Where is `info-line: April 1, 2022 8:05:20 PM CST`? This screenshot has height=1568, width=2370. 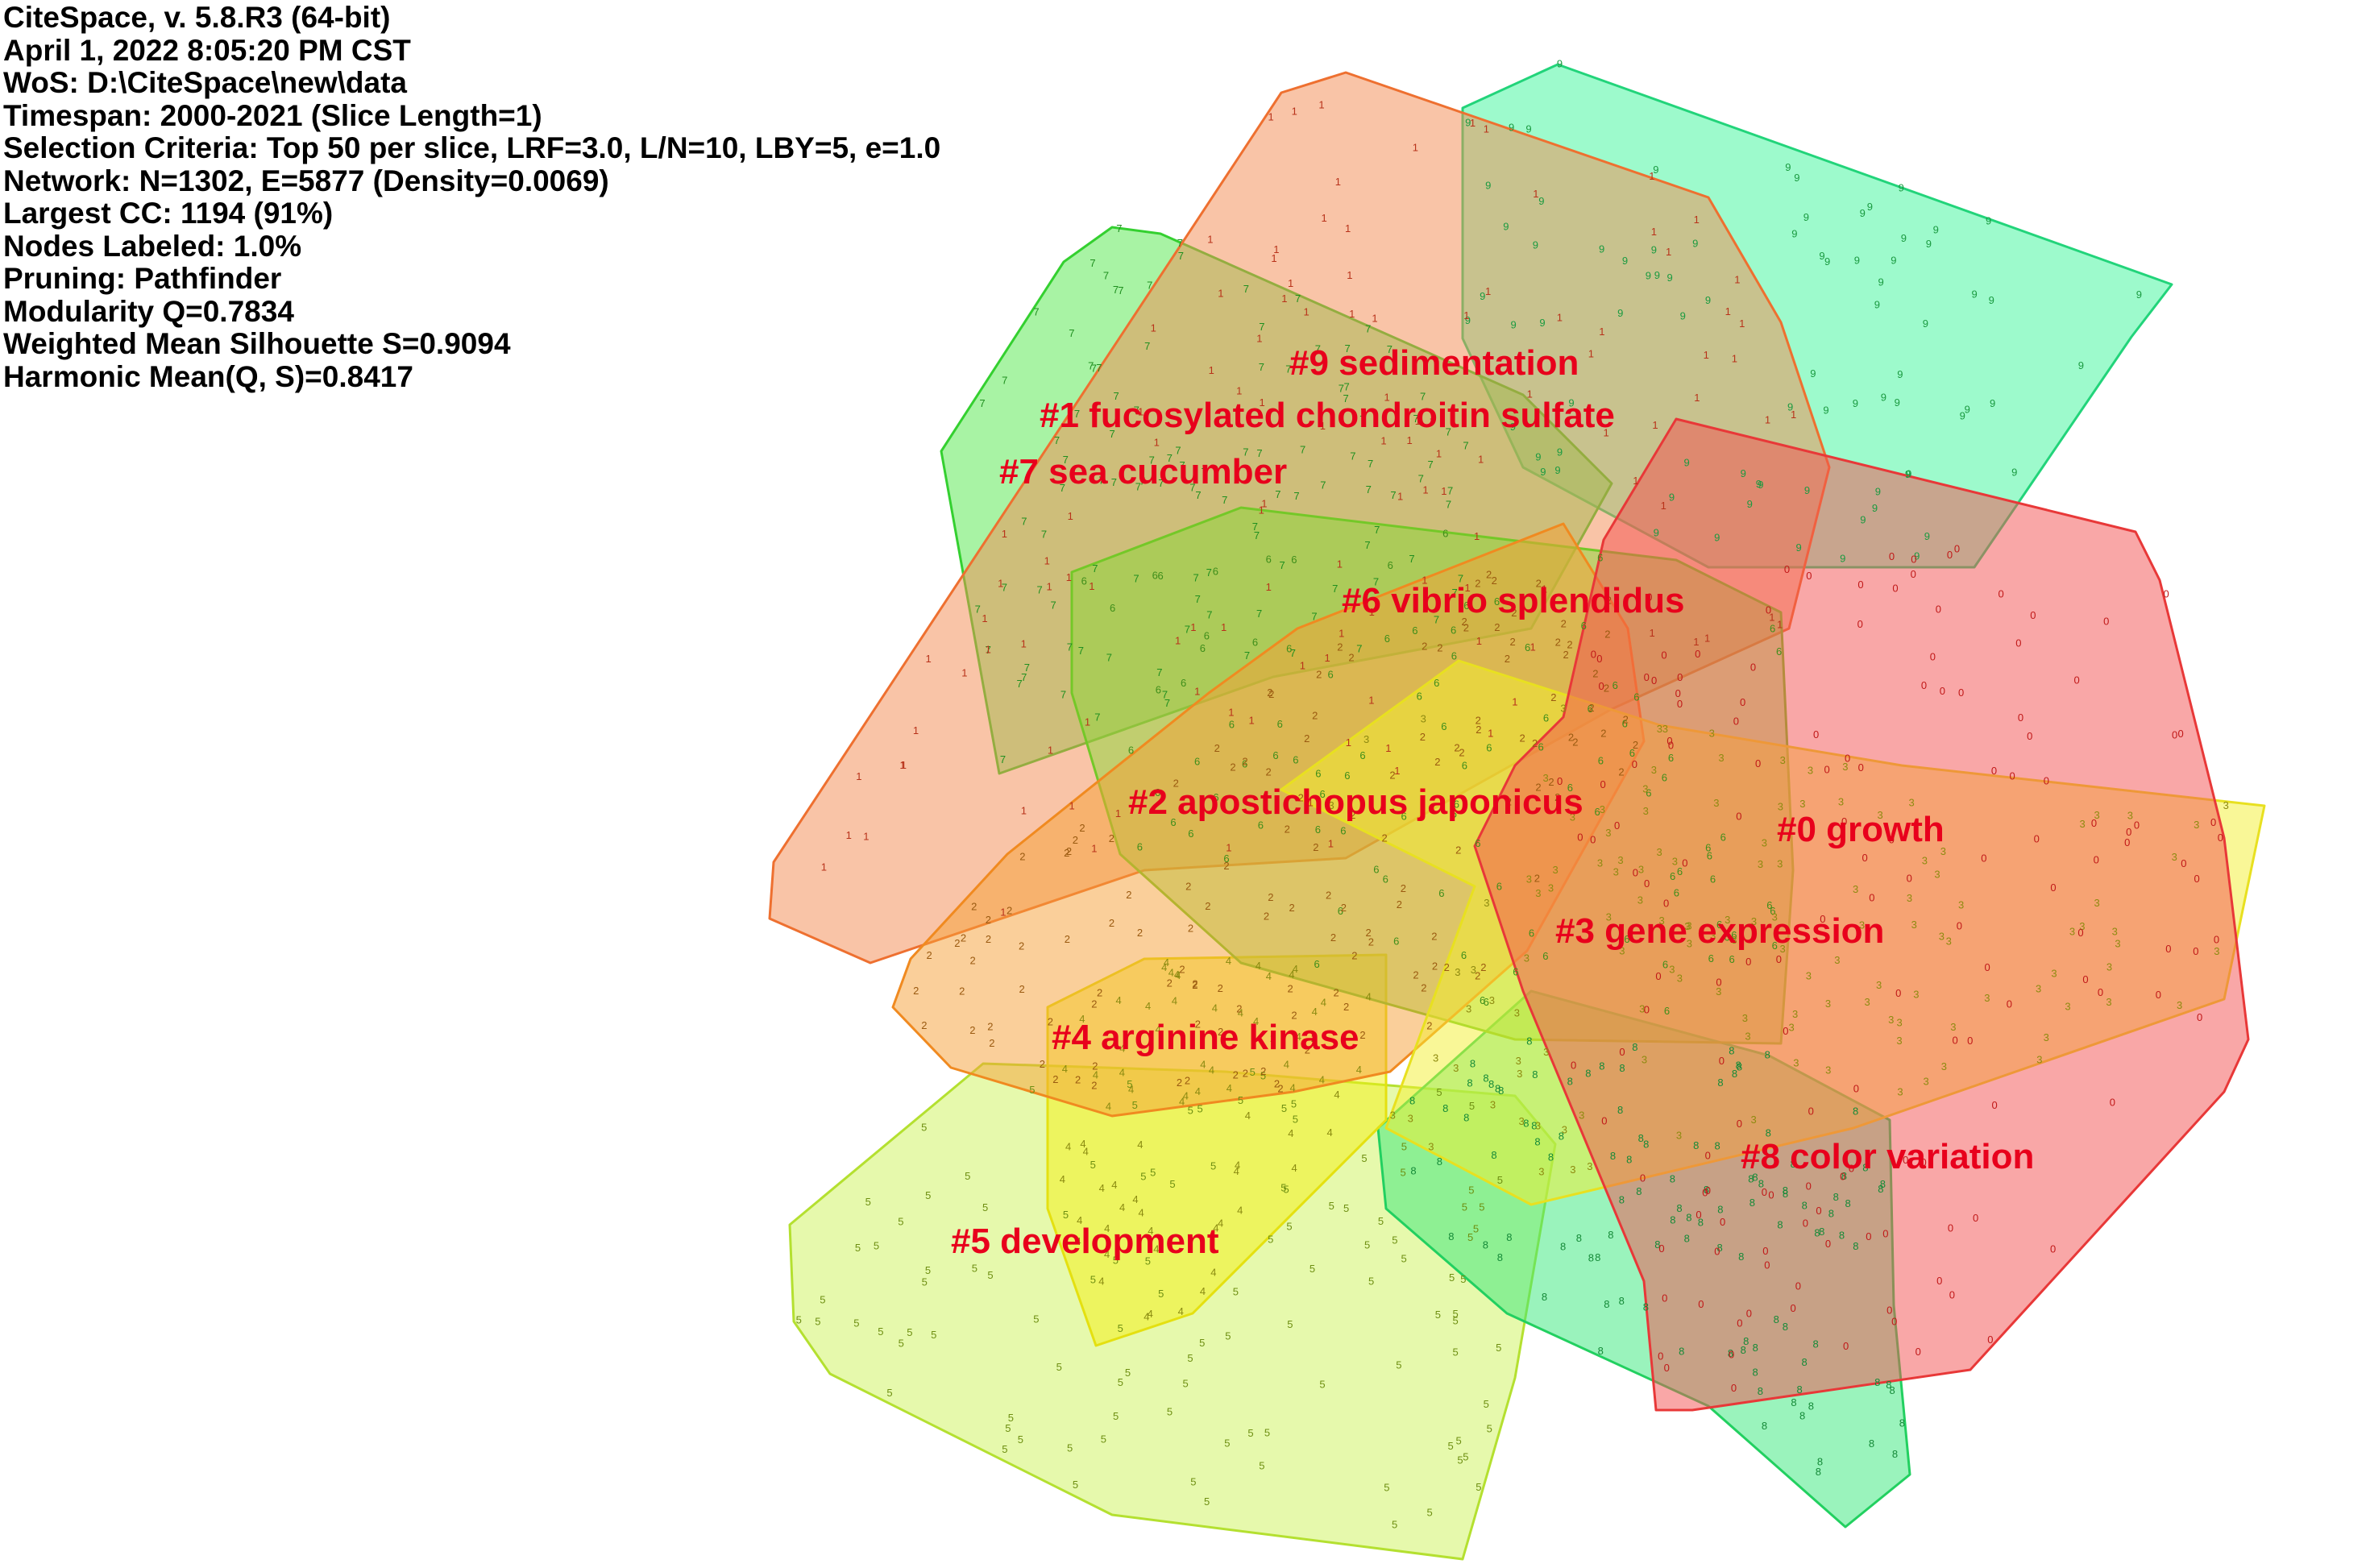
info-line: April 1, 2022 8:05:20 PM CST is located at coordinates (207, 50).